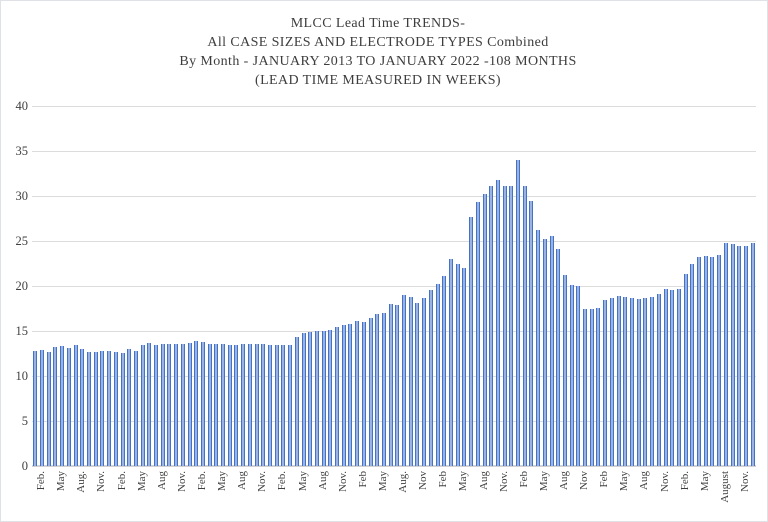  I want to click on x-axis-line, so click(394, 466).